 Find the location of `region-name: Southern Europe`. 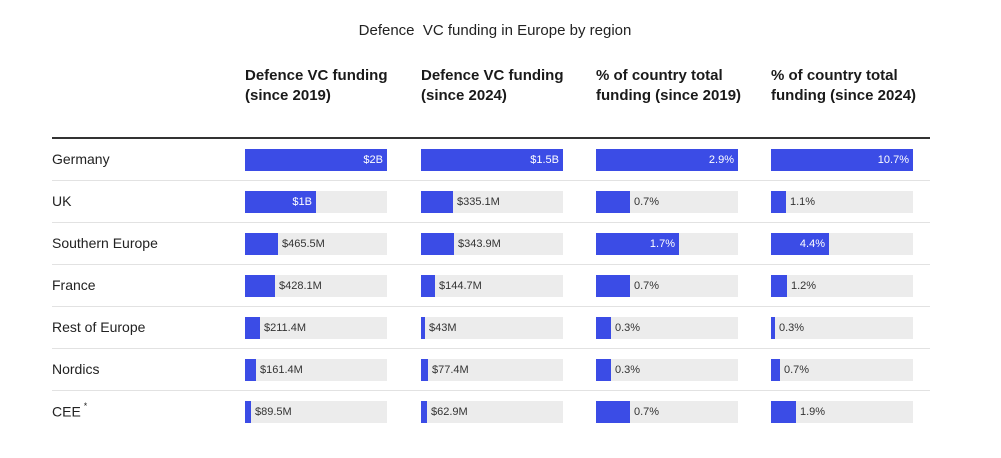

region-name: Southern Europe is located at coordinates (105, 243).